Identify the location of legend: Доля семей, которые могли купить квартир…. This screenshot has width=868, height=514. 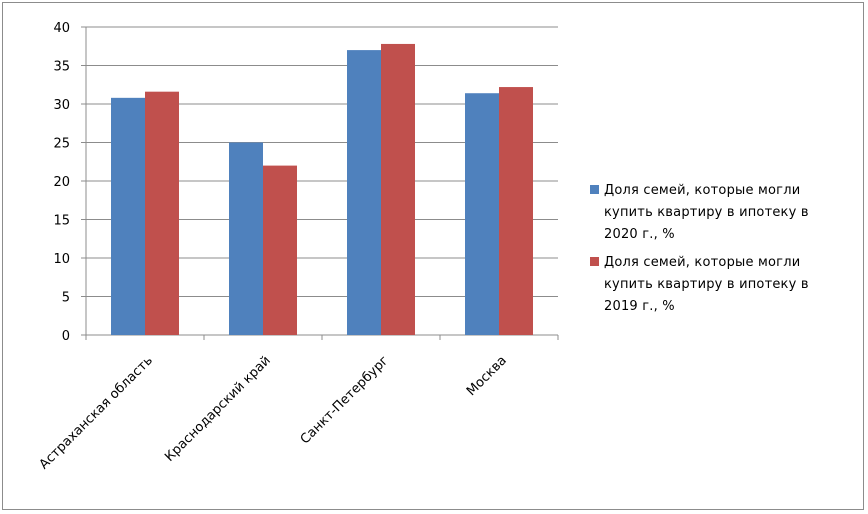
(725, 252).